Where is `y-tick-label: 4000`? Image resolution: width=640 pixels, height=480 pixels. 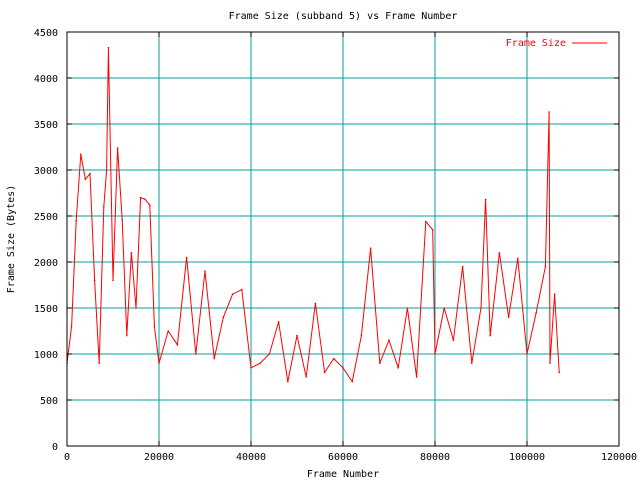
y-tick-label: 4000 is located at coordinates (46, 79).